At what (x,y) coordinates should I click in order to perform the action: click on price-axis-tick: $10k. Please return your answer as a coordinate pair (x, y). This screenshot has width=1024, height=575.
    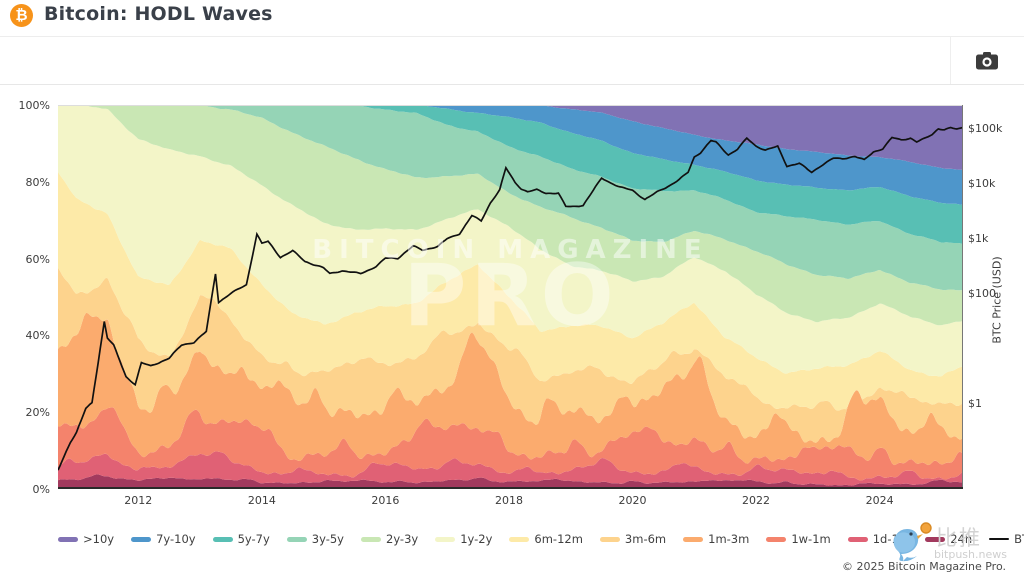
    Looking at the image, I should click on (982, 183).